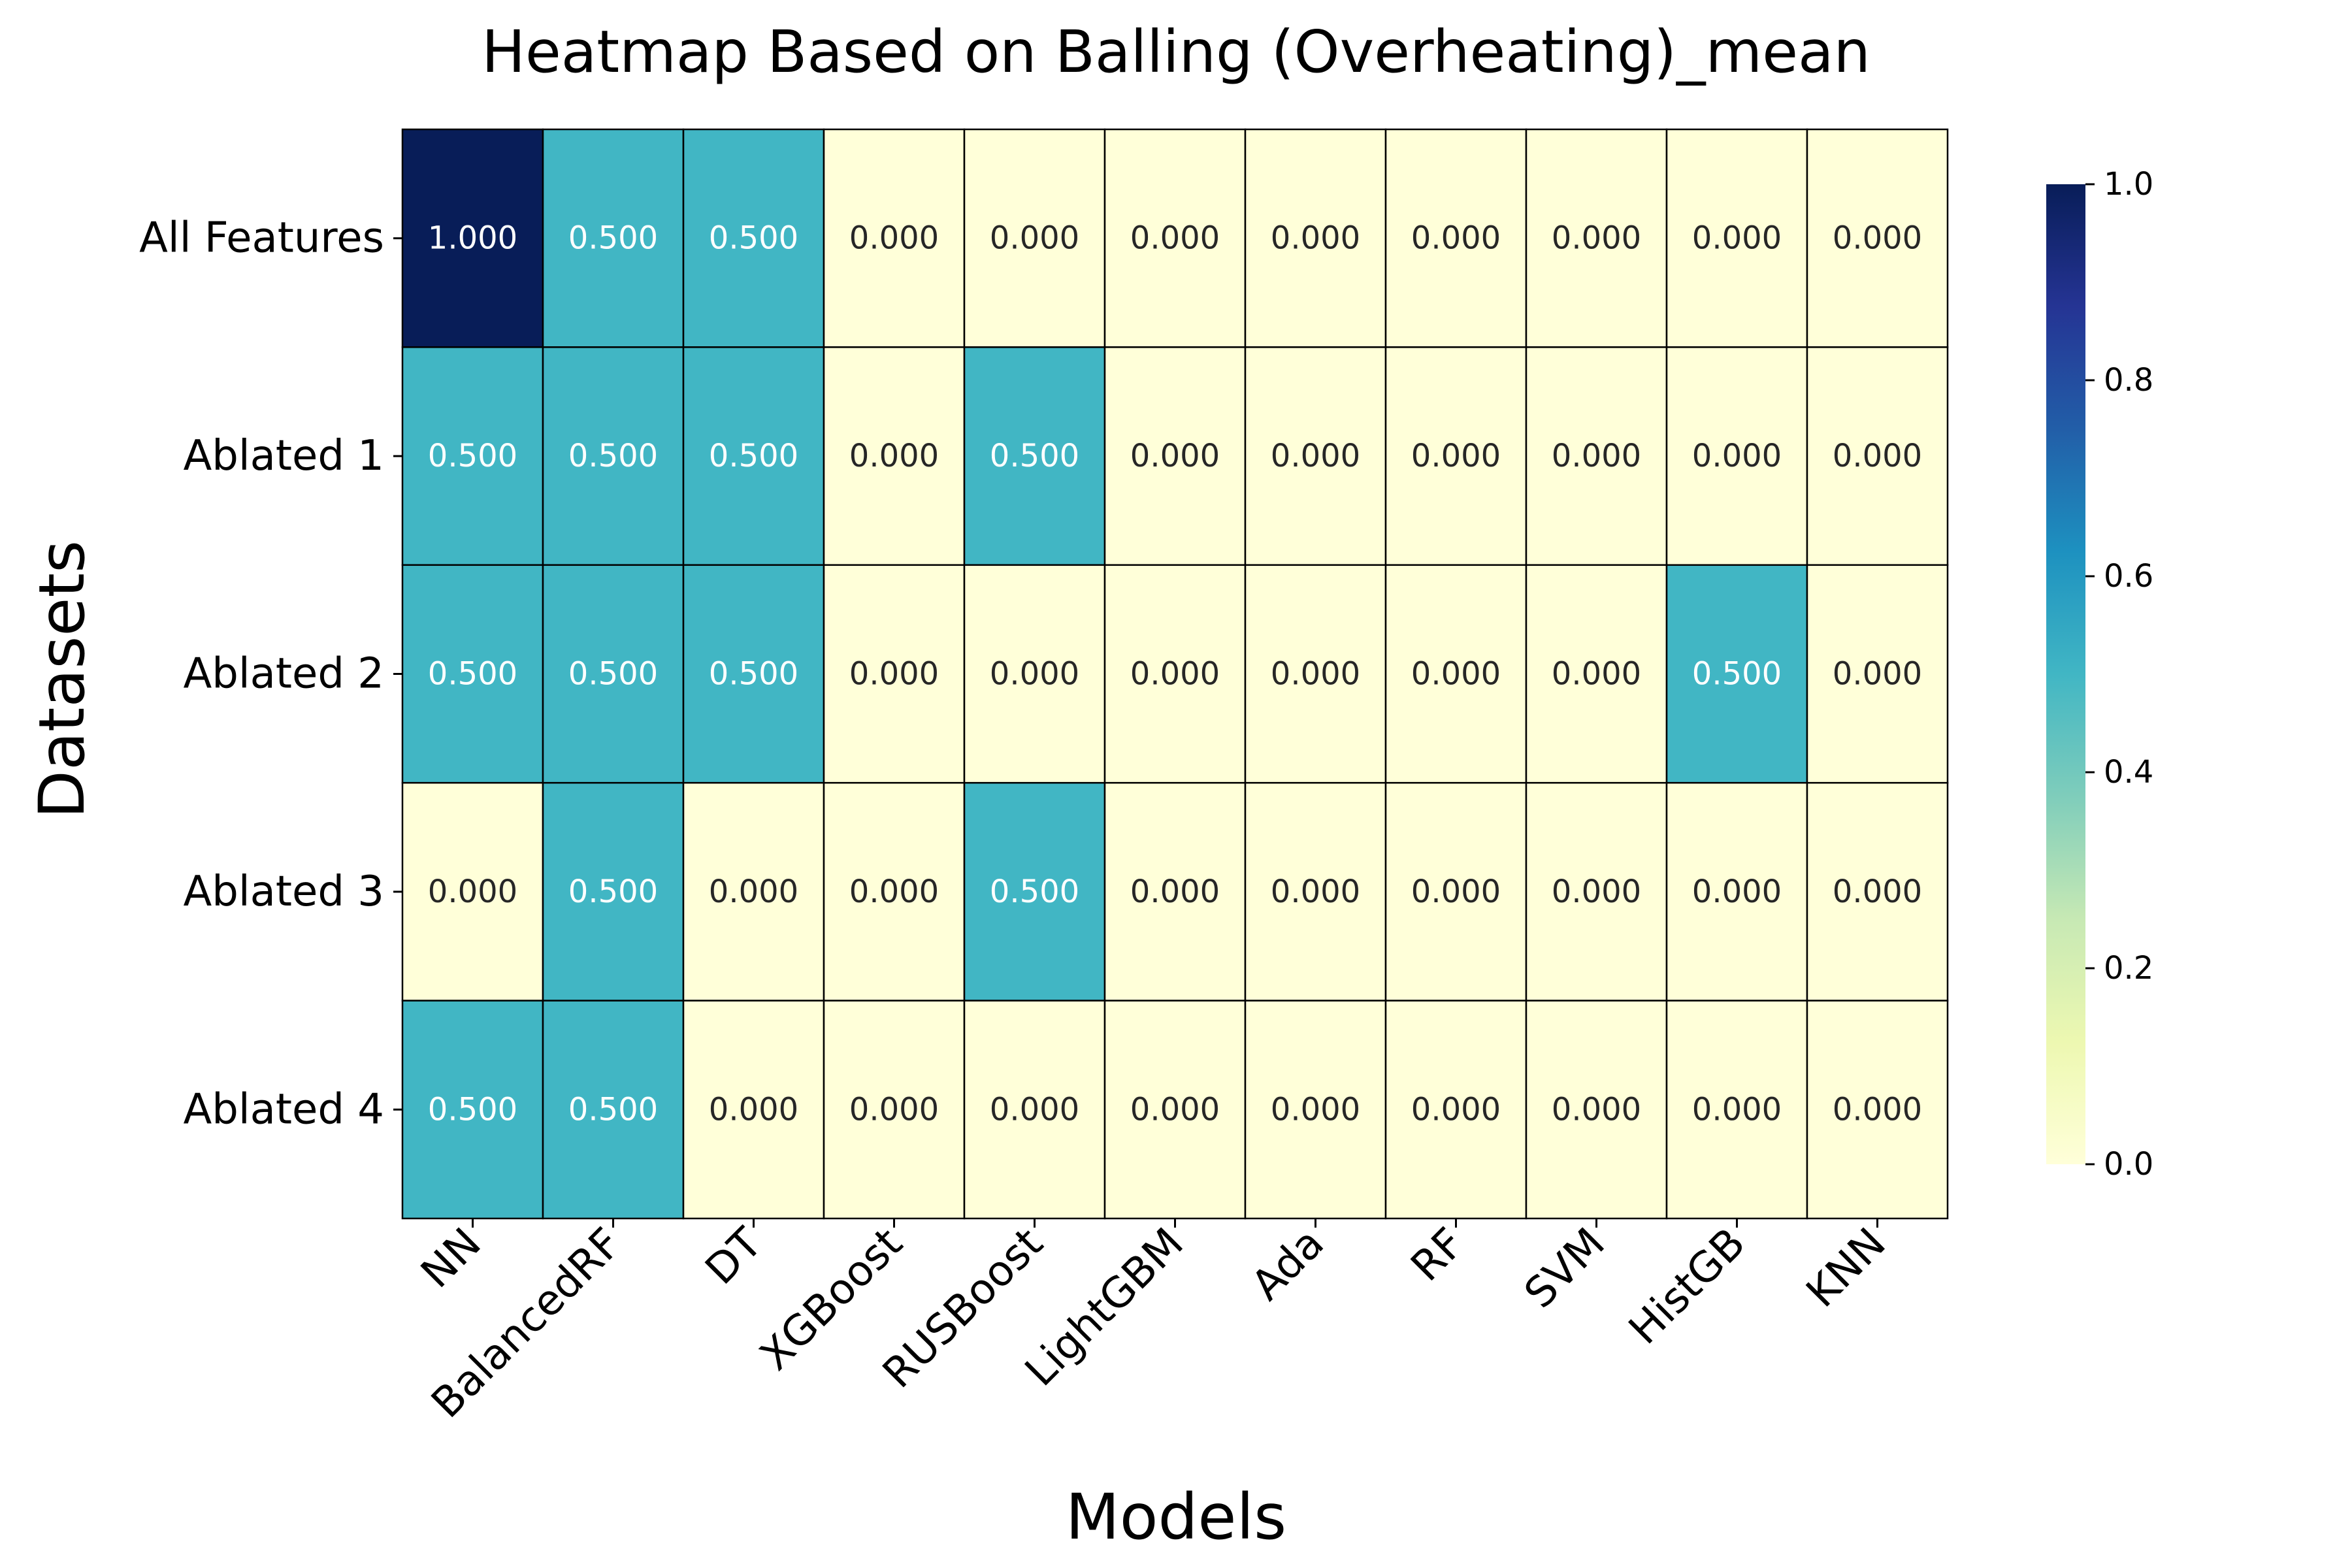  Describe the element at coordinates (1438, 1255) in the screenshot. I see `column-tick-label: RF` at that location.